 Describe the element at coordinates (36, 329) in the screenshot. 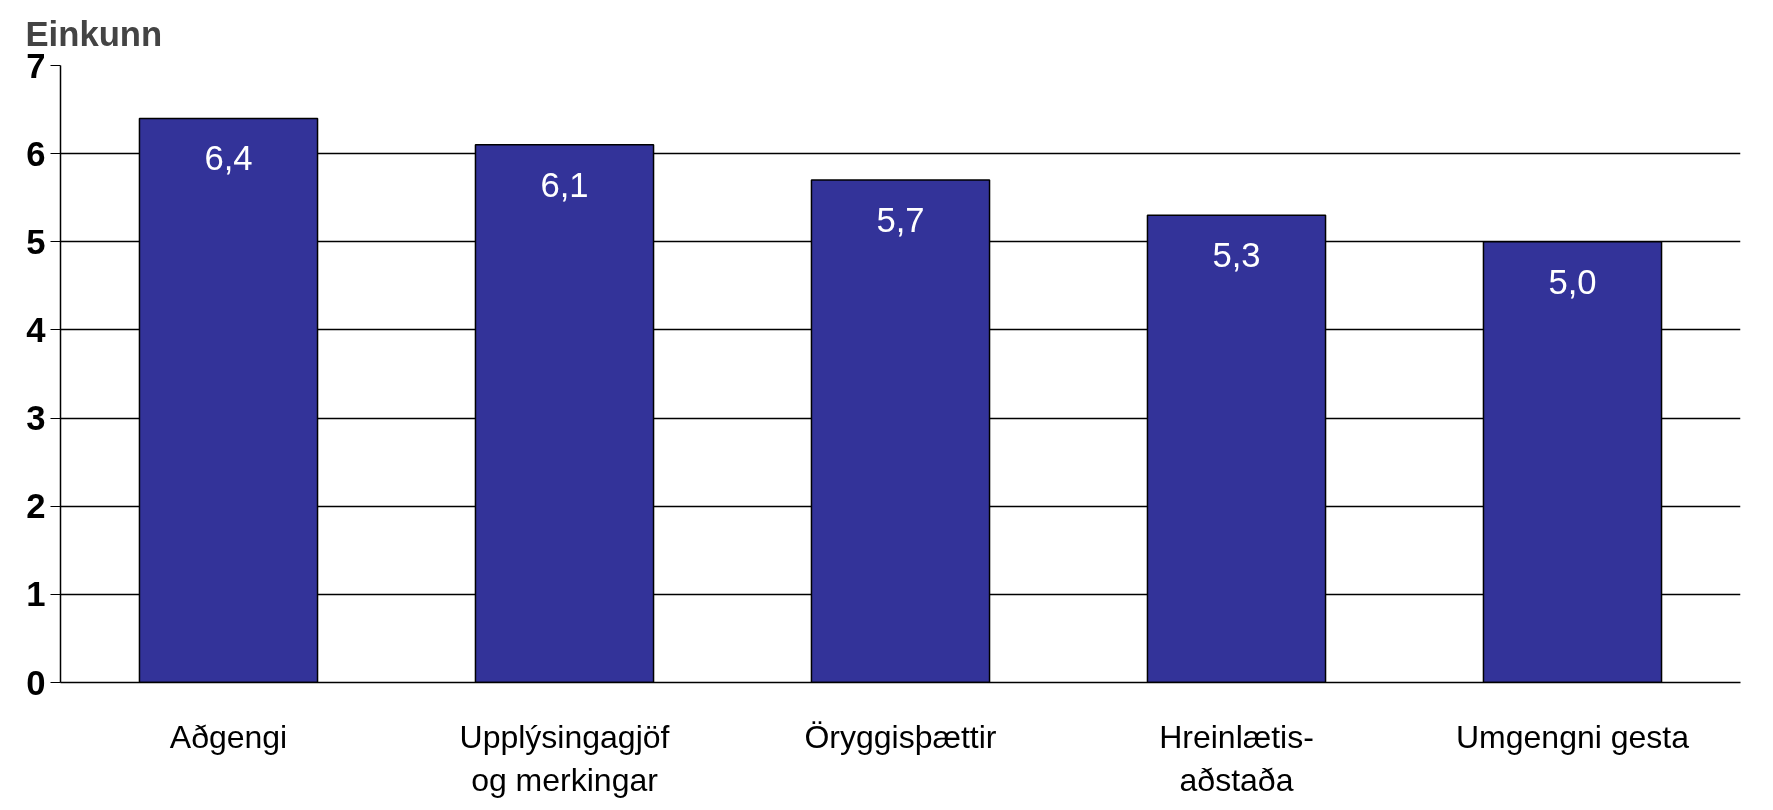

I see `y-tick-label: 4` at that location.